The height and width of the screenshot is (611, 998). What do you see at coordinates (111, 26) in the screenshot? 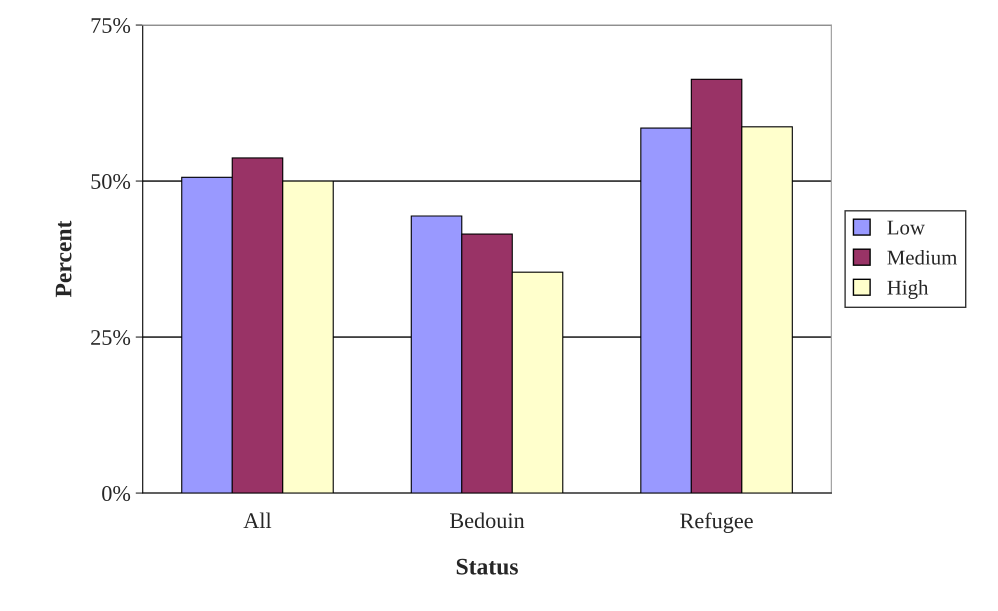
I see `y-tick-label: 75%` at bounding box center [111, 26].